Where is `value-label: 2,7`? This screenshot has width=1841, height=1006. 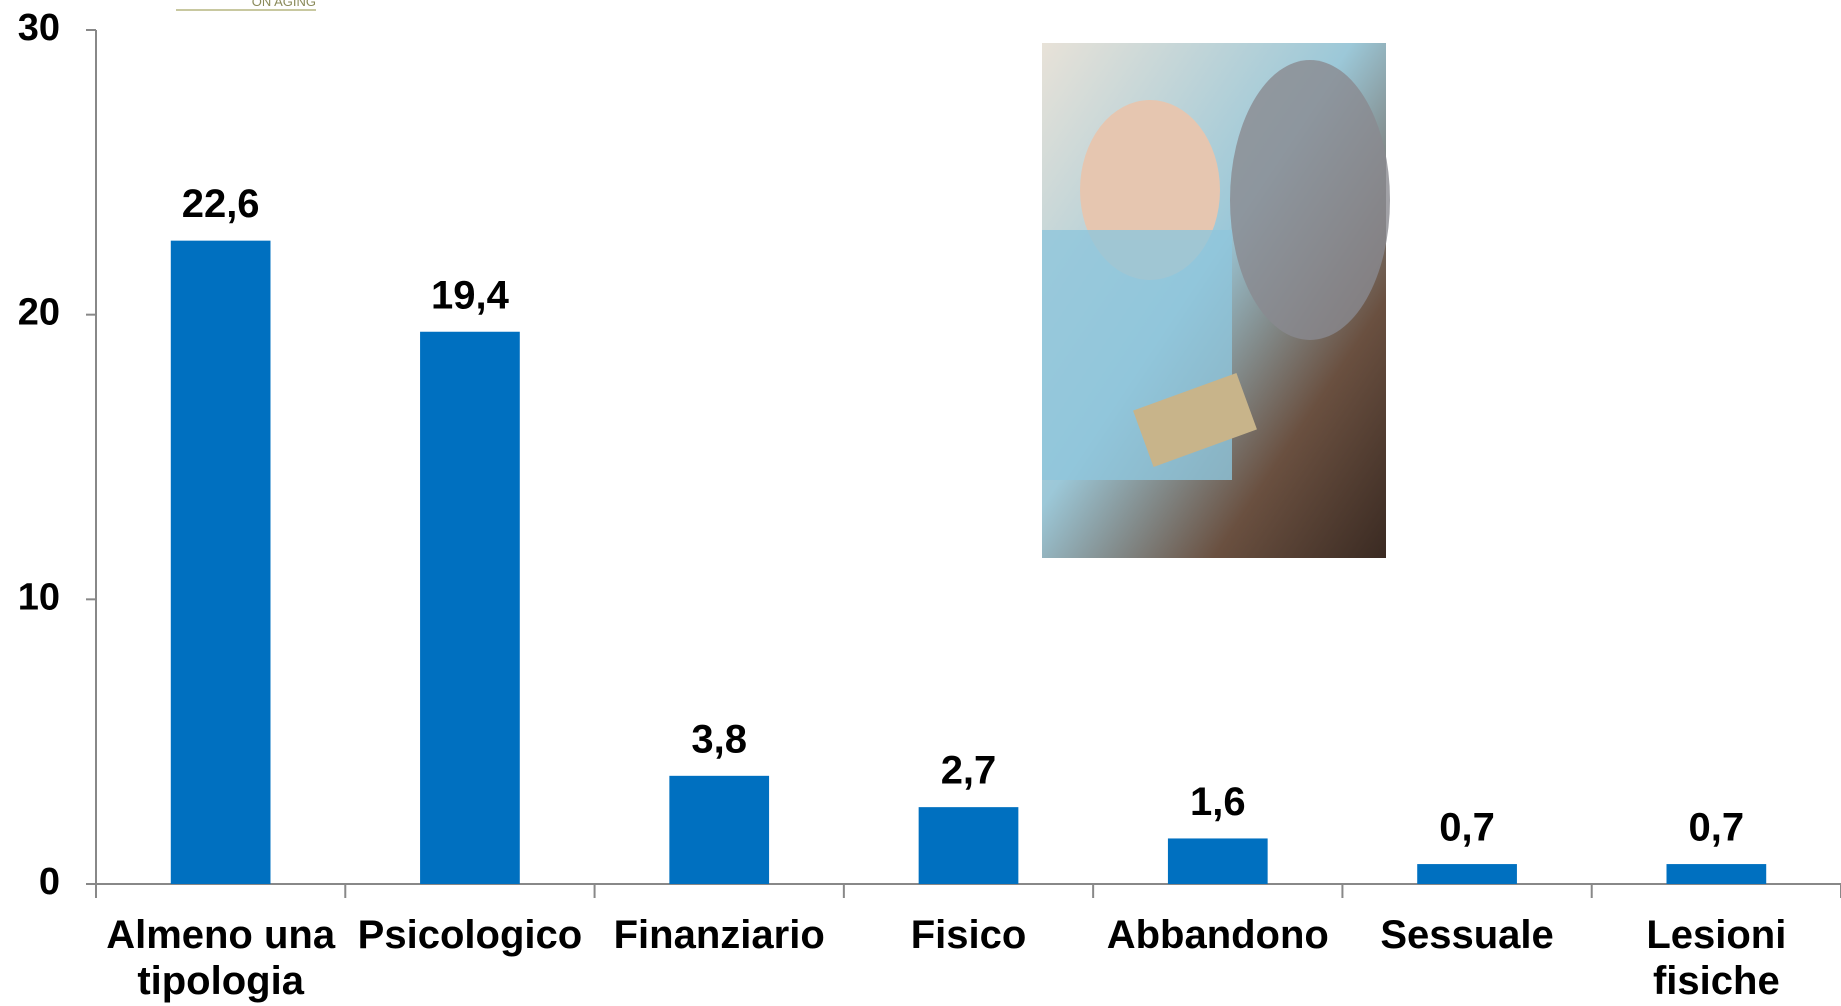 value-label: 2,7 is located at coordinates (969, 771).